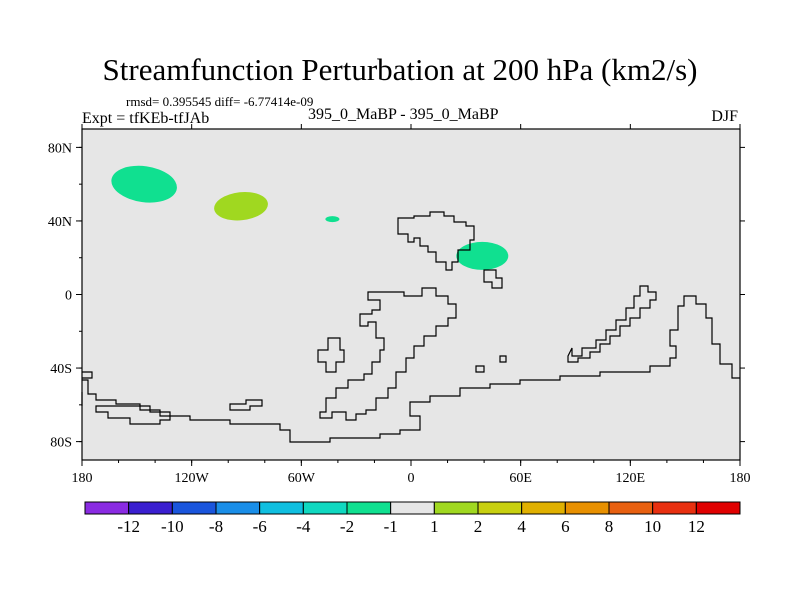  Describe the element at coordinates (216, 526) in the screenshot. I see `colorbar-label: -8` at that location.